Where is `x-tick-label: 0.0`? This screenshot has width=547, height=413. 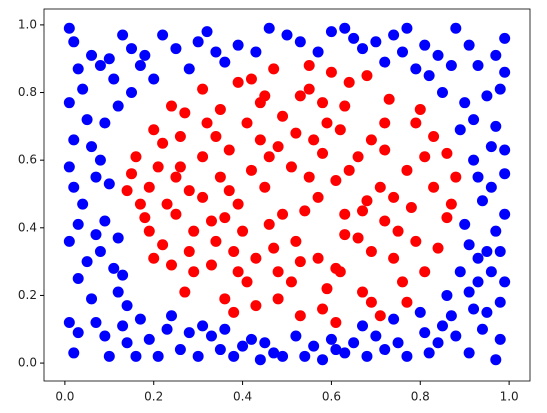 x-tick-label: 0.0 is located at coordinates (64, 397).